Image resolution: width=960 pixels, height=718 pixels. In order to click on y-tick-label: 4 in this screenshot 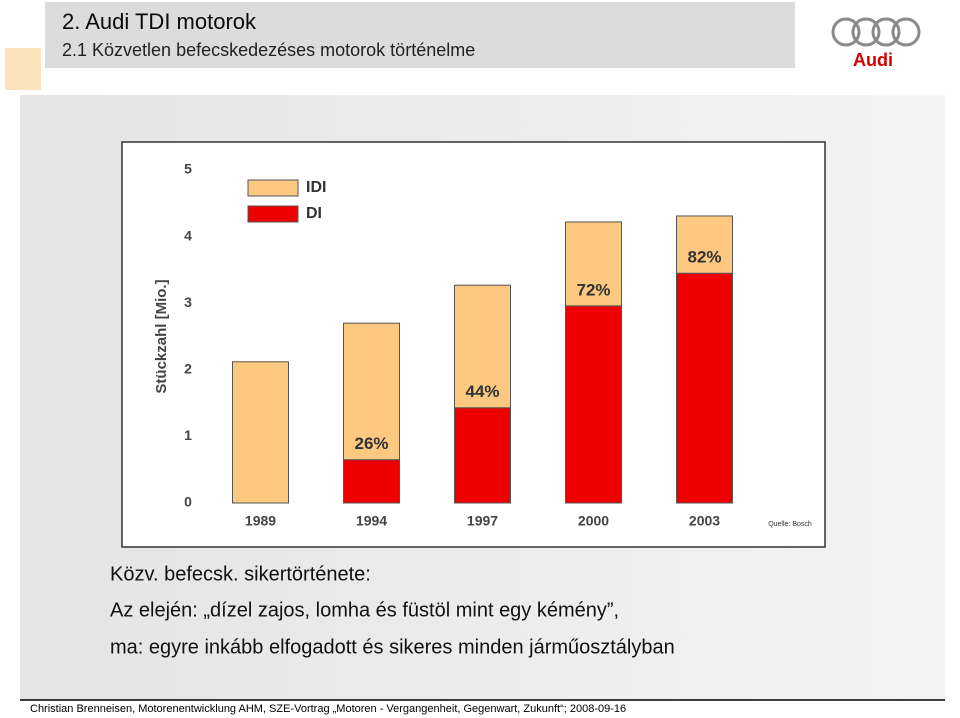, I will do `click(188, 235)`.